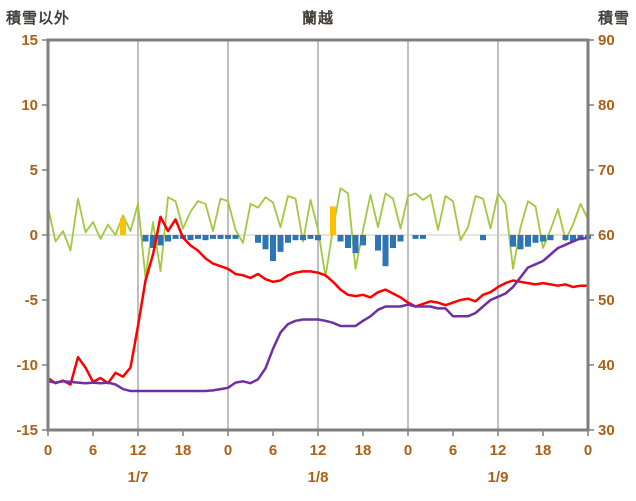 Image resolution: width=636 pixels, height=501 pixels. What do you see at coordinates (138, 477) in the screenshot?
I see `day-label: 1/7` at bounding box center [138, 477].